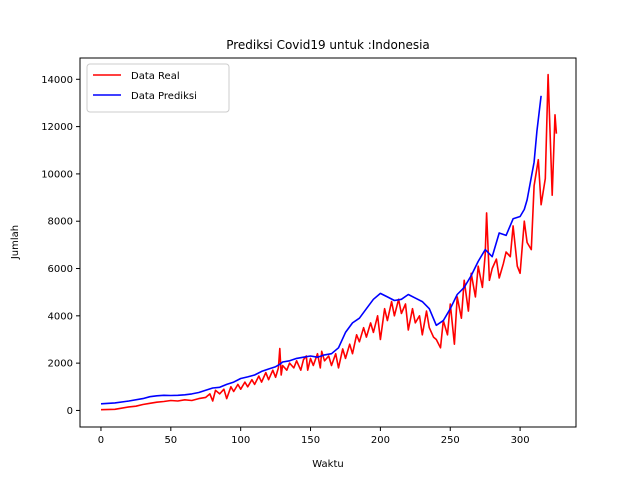 The width and height of the screenshot is (640, 480). Describe the element at coordinates (170, 440) in the screenshot. I see `x-tick-label: 50` at that location.